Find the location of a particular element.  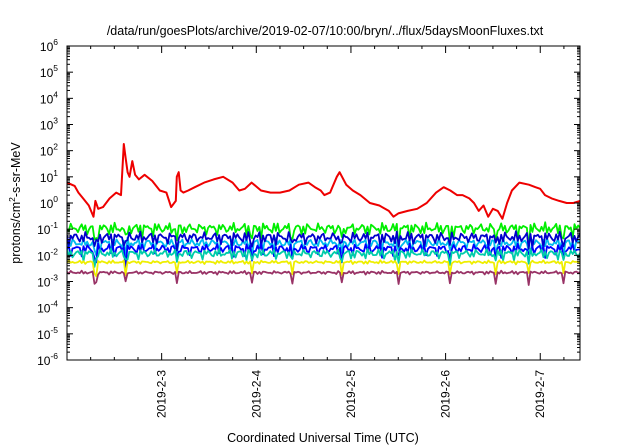

y-tick-exp: -6 is located at coordinates (54, 356).